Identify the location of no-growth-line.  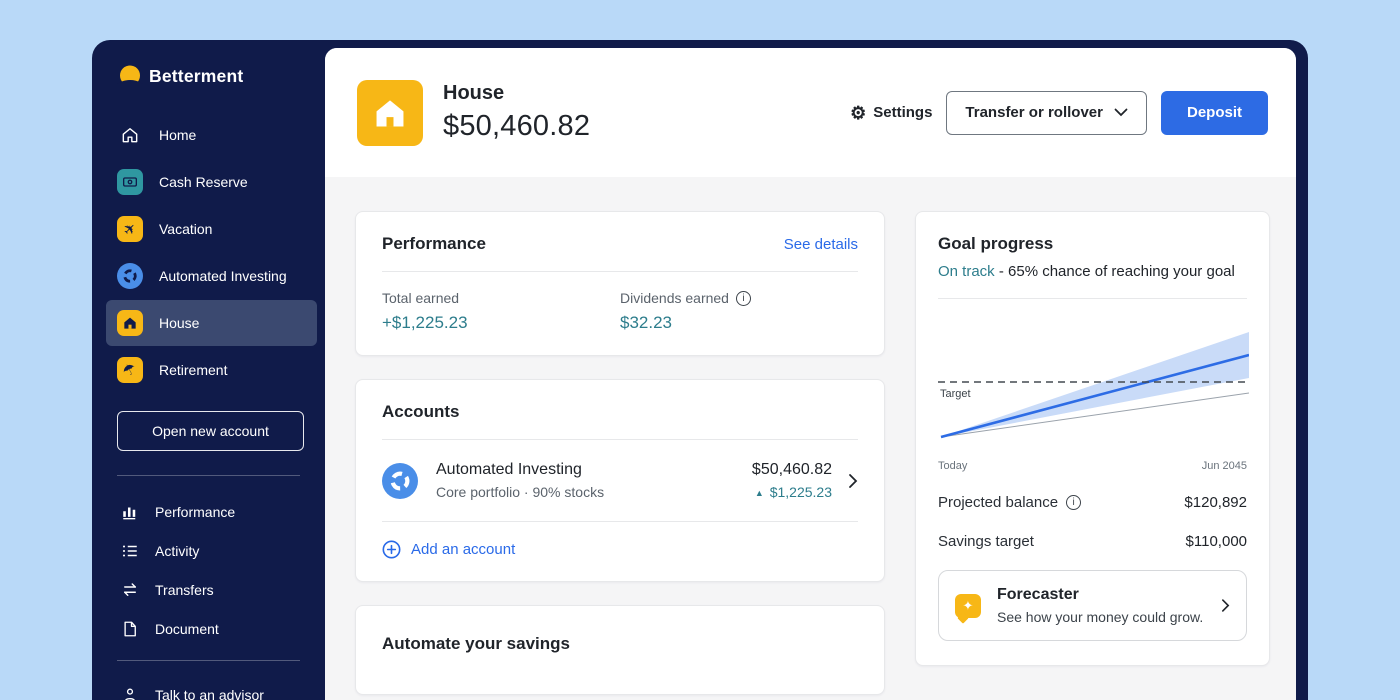
(1095, 415).